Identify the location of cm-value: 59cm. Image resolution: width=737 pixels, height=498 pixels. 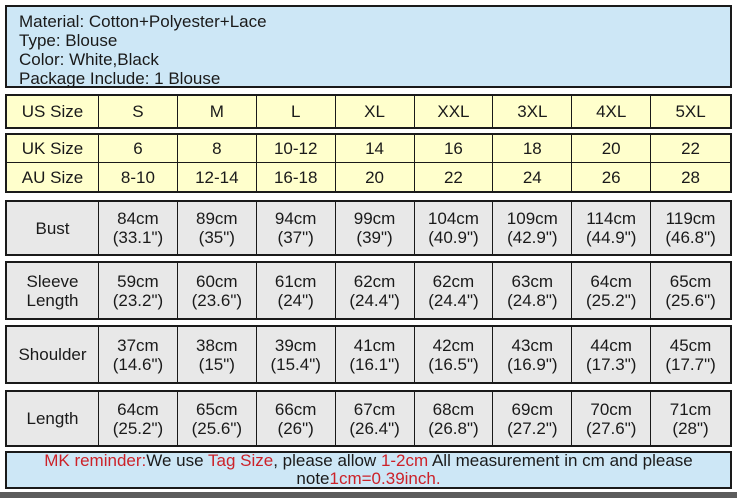
(138, 281).